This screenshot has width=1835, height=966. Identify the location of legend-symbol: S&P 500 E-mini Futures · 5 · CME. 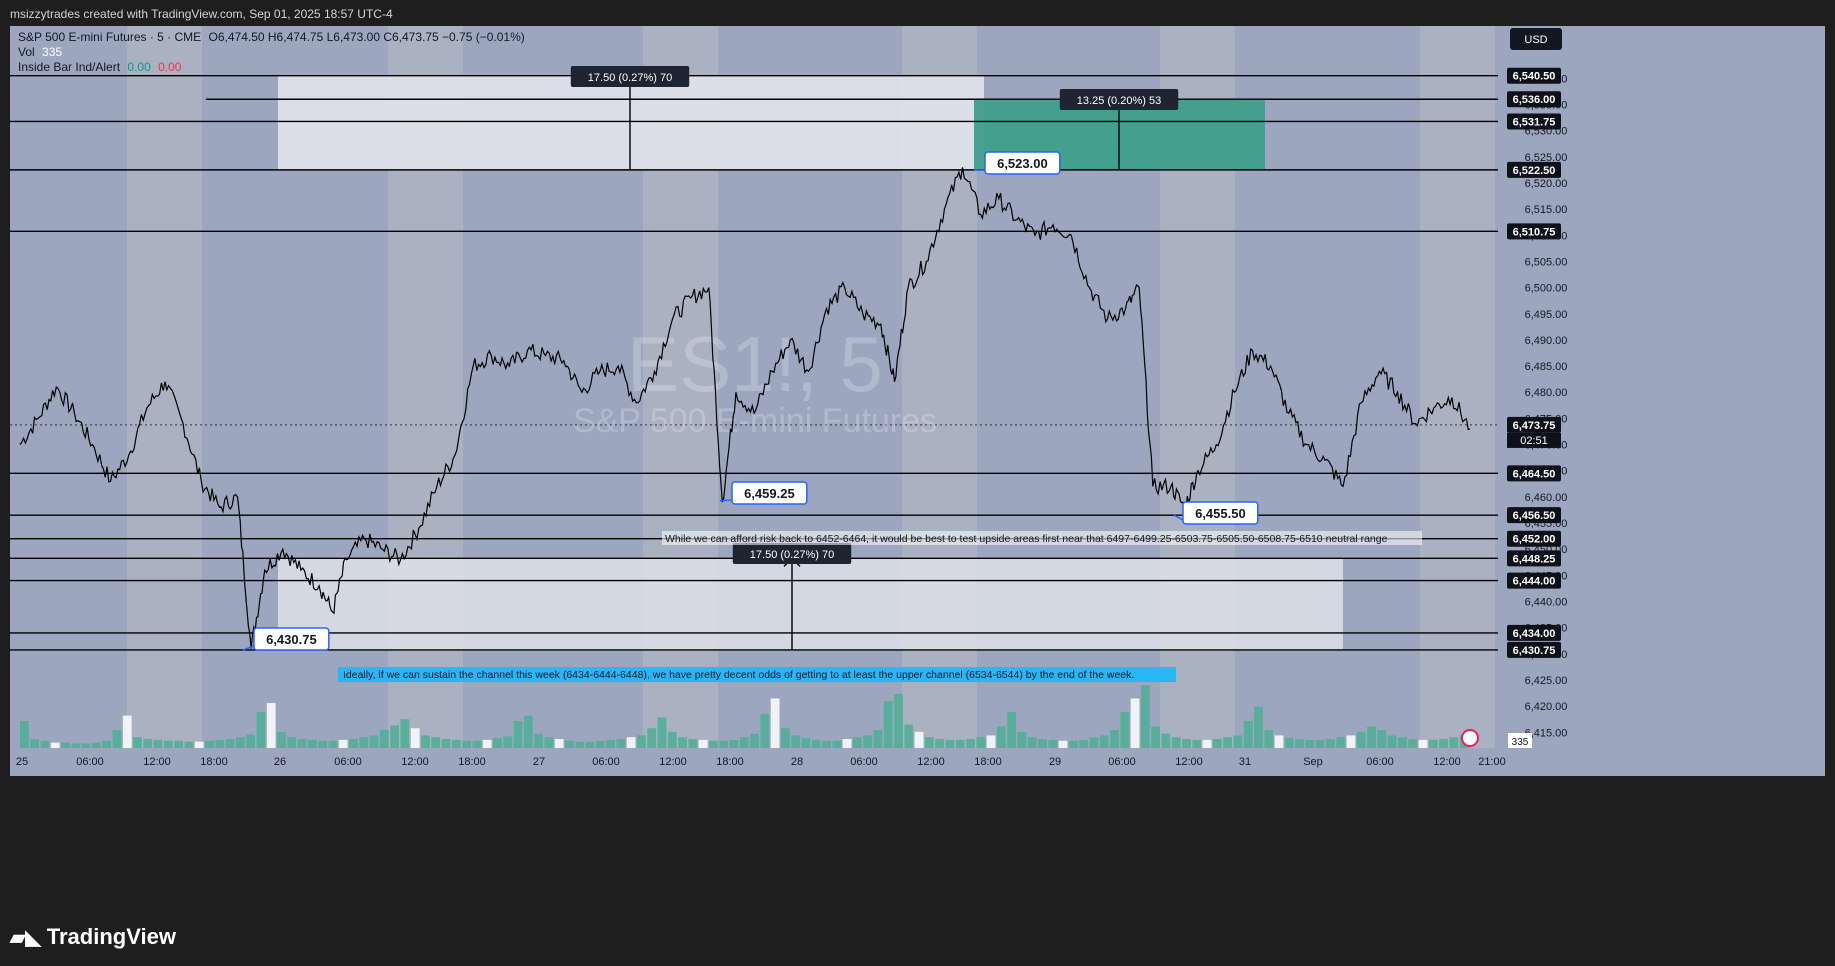
(110, 37).